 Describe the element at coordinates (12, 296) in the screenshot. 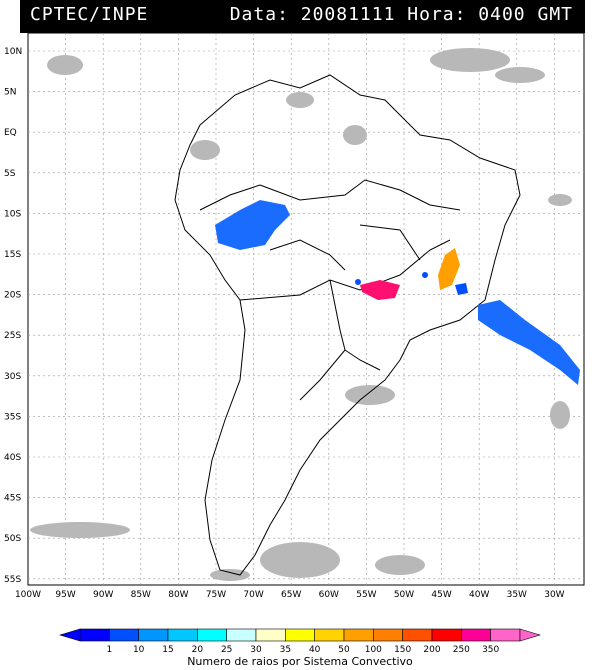

I see `lat-label: 20S` at that location.